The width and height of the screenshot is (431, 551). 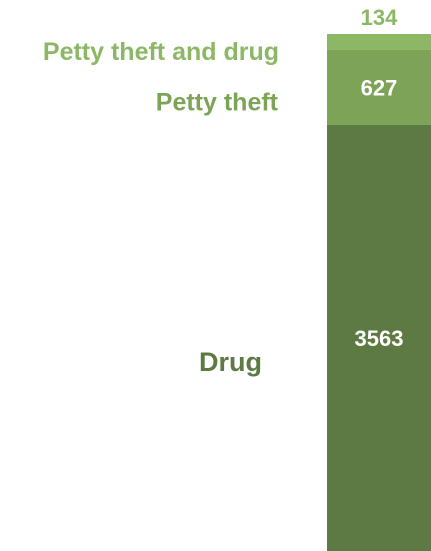 I want to click on bar-segment-petty-theft, so click(x=379, y=87).